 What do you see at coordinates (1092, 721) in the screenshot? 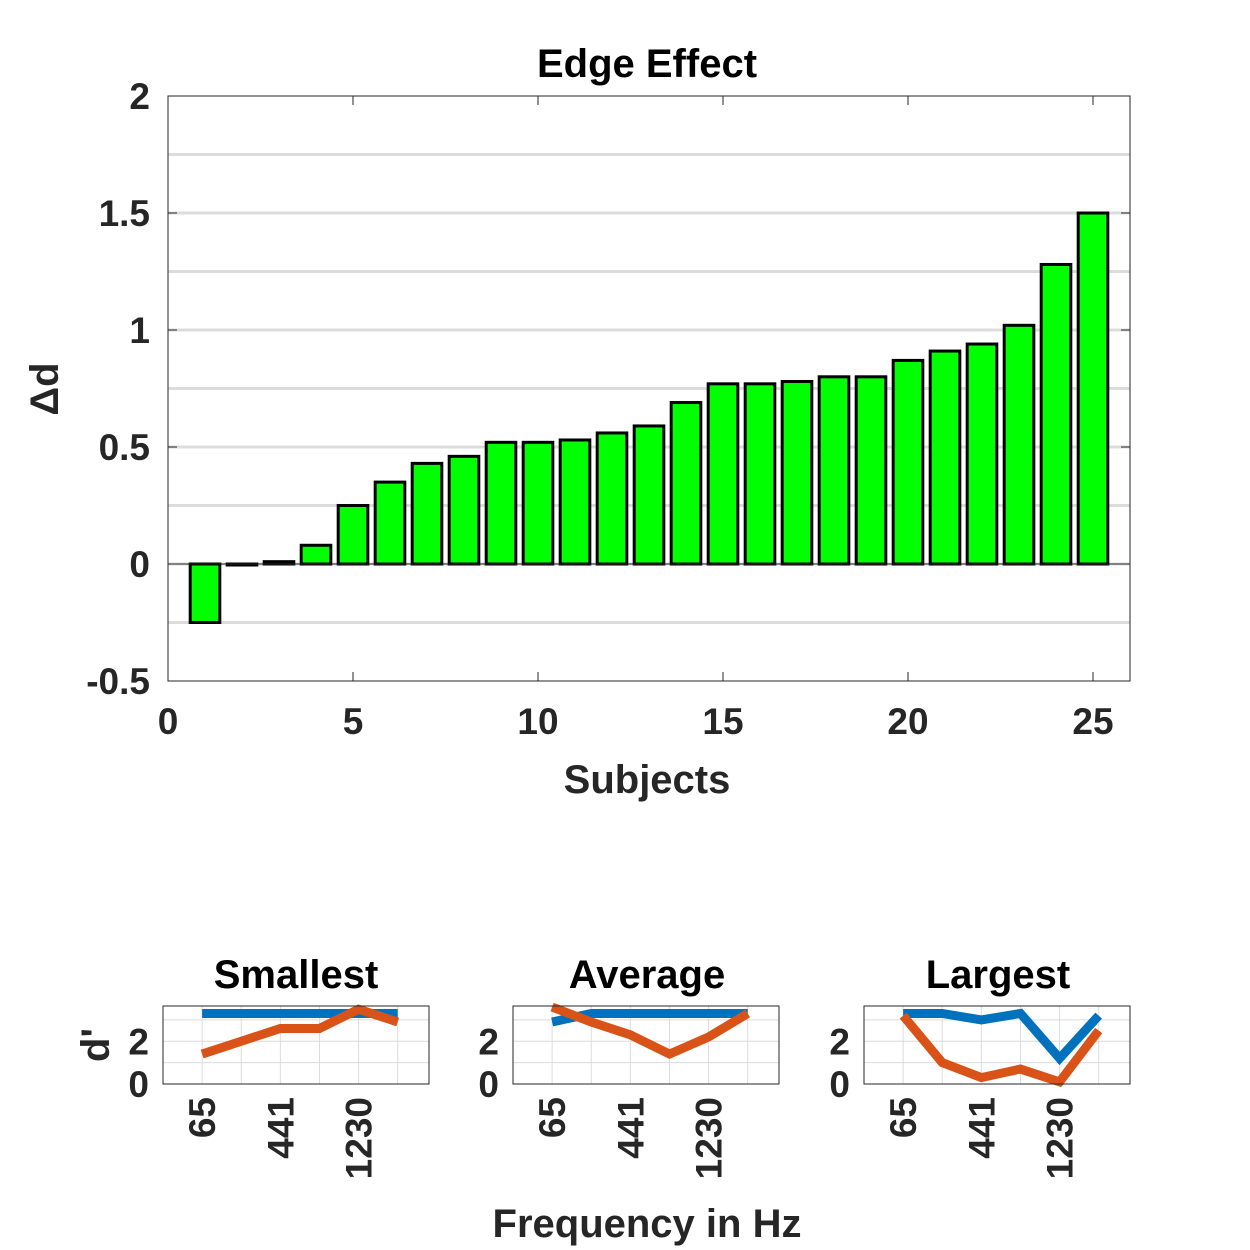
I see `x-tick-label: 25` at bounding box center [1092, 721].